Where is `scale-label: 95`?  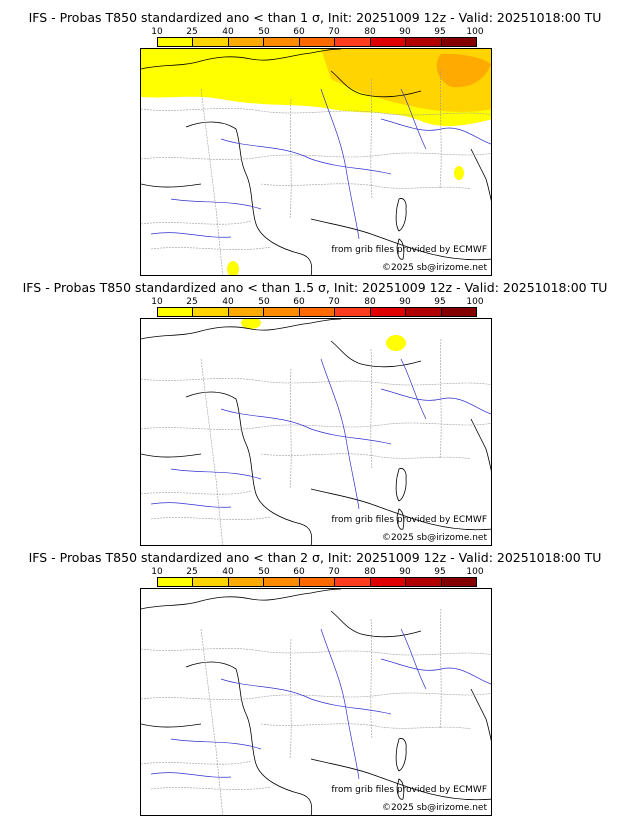
scale-label: 95 is located at coordinates (440, 302).